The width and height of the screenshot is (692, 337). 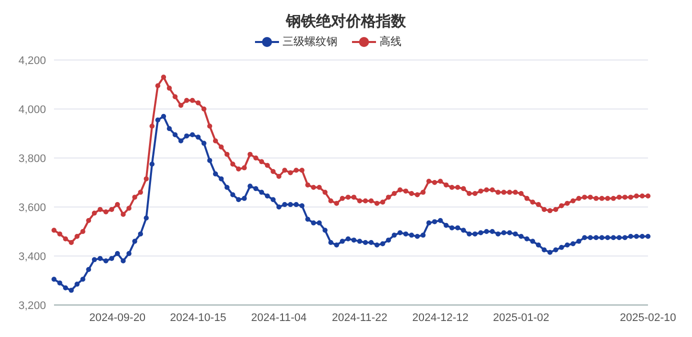 What do you see at coordinates (32, 158) in the screenshot?
I see `y-tick-label: 3,800` at bounding box center [32, 158].